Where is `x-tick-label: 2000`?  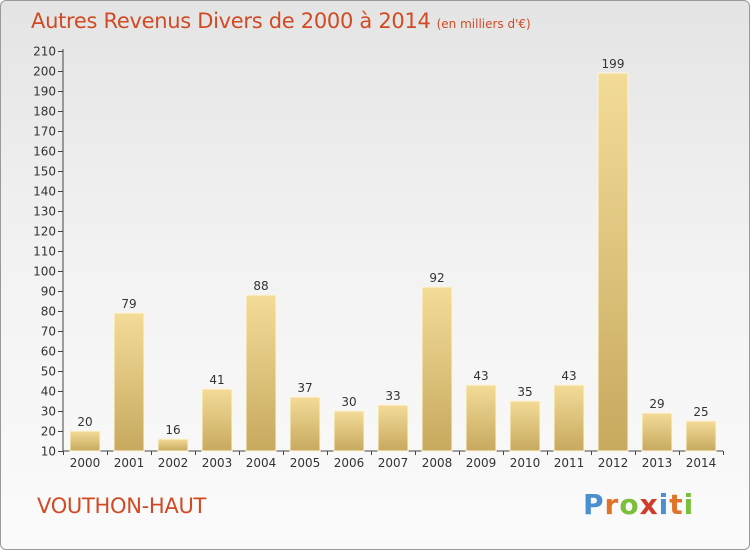
x-tick-label: 2000 is located at coordinates (85, 463).